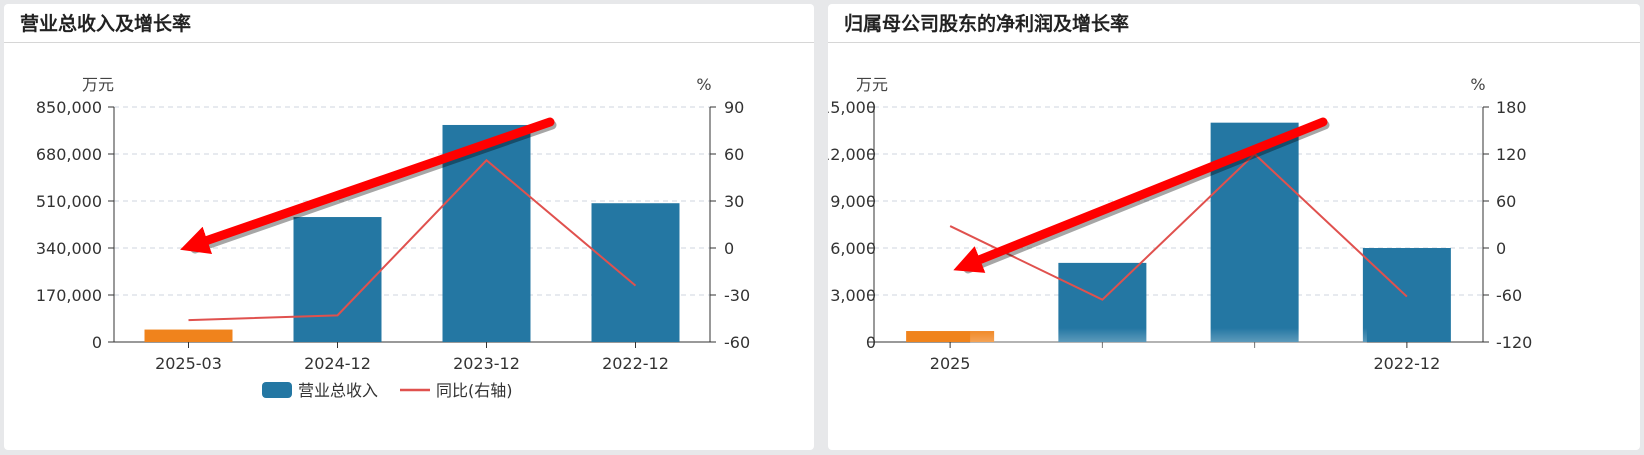  I want to click on y2-tick-label: 90, so click(734, 107).